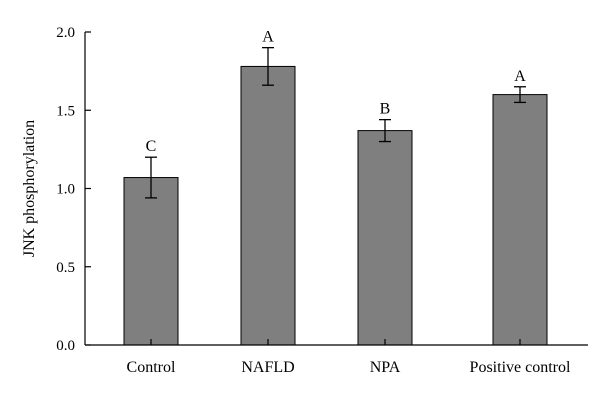 This screenshot has width=600, height=401. What do you see at coordinates (65, 346) in the screenshot?
I see `y-tick-label: 0.0` at bounding box center [65, 346].